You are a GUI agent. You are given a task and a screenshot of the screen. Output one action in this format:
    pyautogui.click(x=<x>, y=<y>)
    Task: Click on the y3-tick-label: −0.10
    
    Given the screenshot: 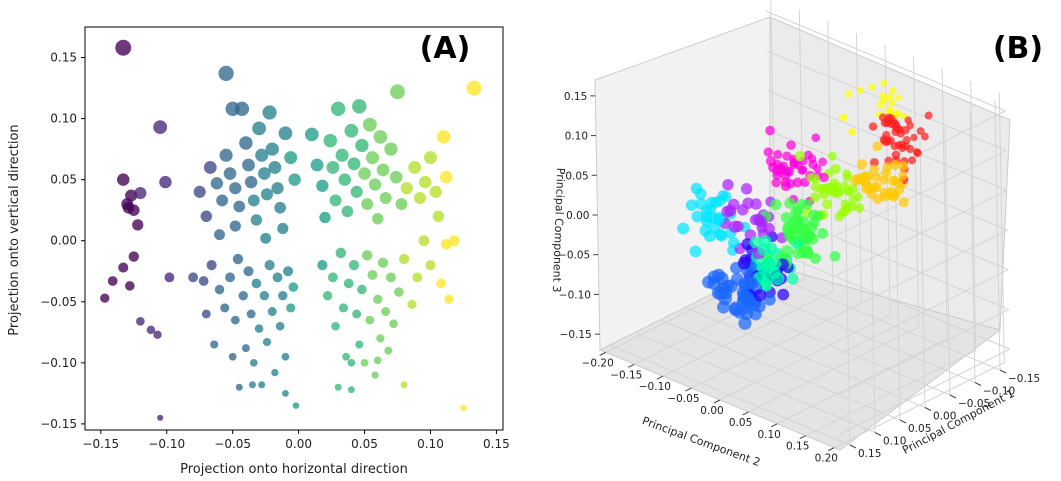 What is the action you would take?
    pyautogui.click(x=999, y=392)
    